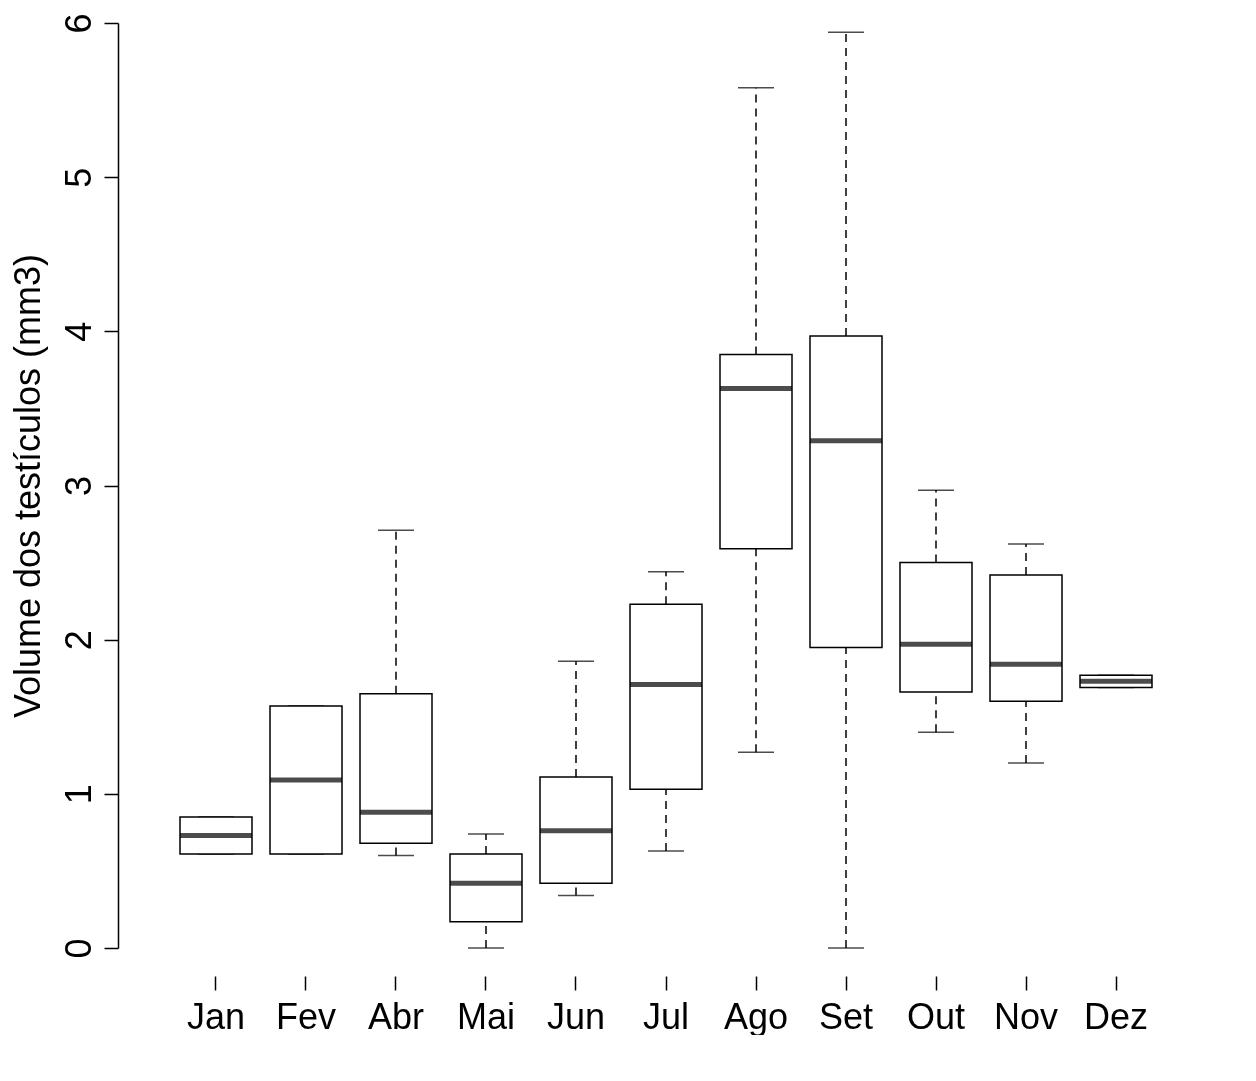  Describe the element at coordinates (78, 640) in the screenshot. I see `y-tick-label: 2` at that location.